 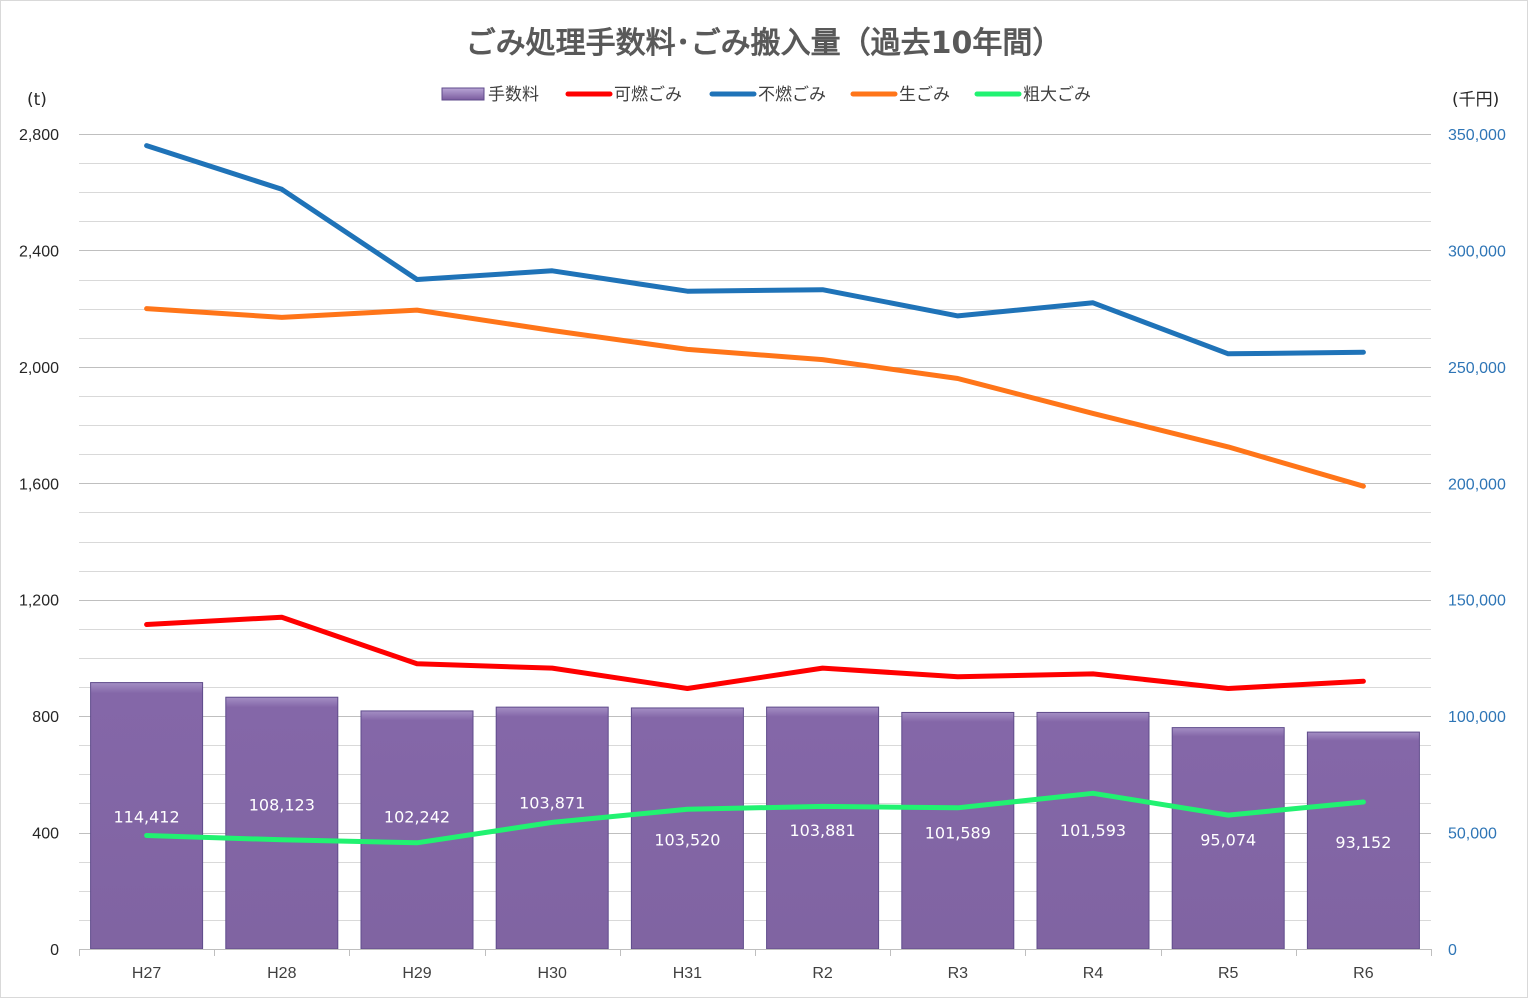 What do you see at coordinates (463, 94) in the screenshot?
I see `legend-swatch-bar` at bounding box center [463, 94].